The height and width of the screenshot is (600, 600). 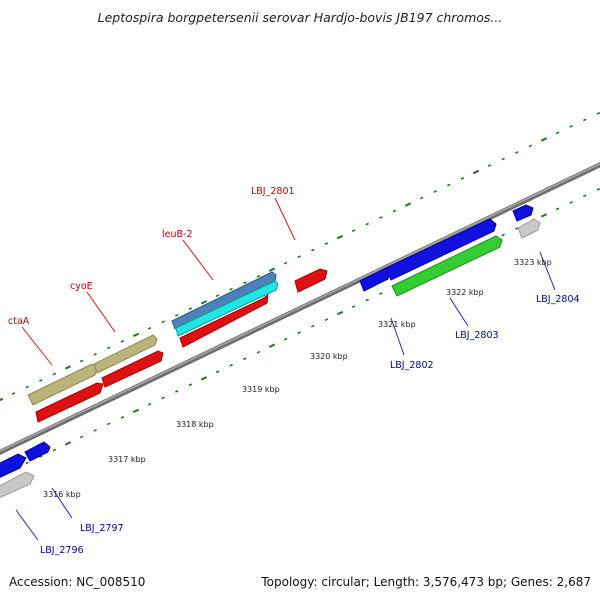 I want to click on scale-label-3323: 3323 kbp, so click(x=533, y=262).